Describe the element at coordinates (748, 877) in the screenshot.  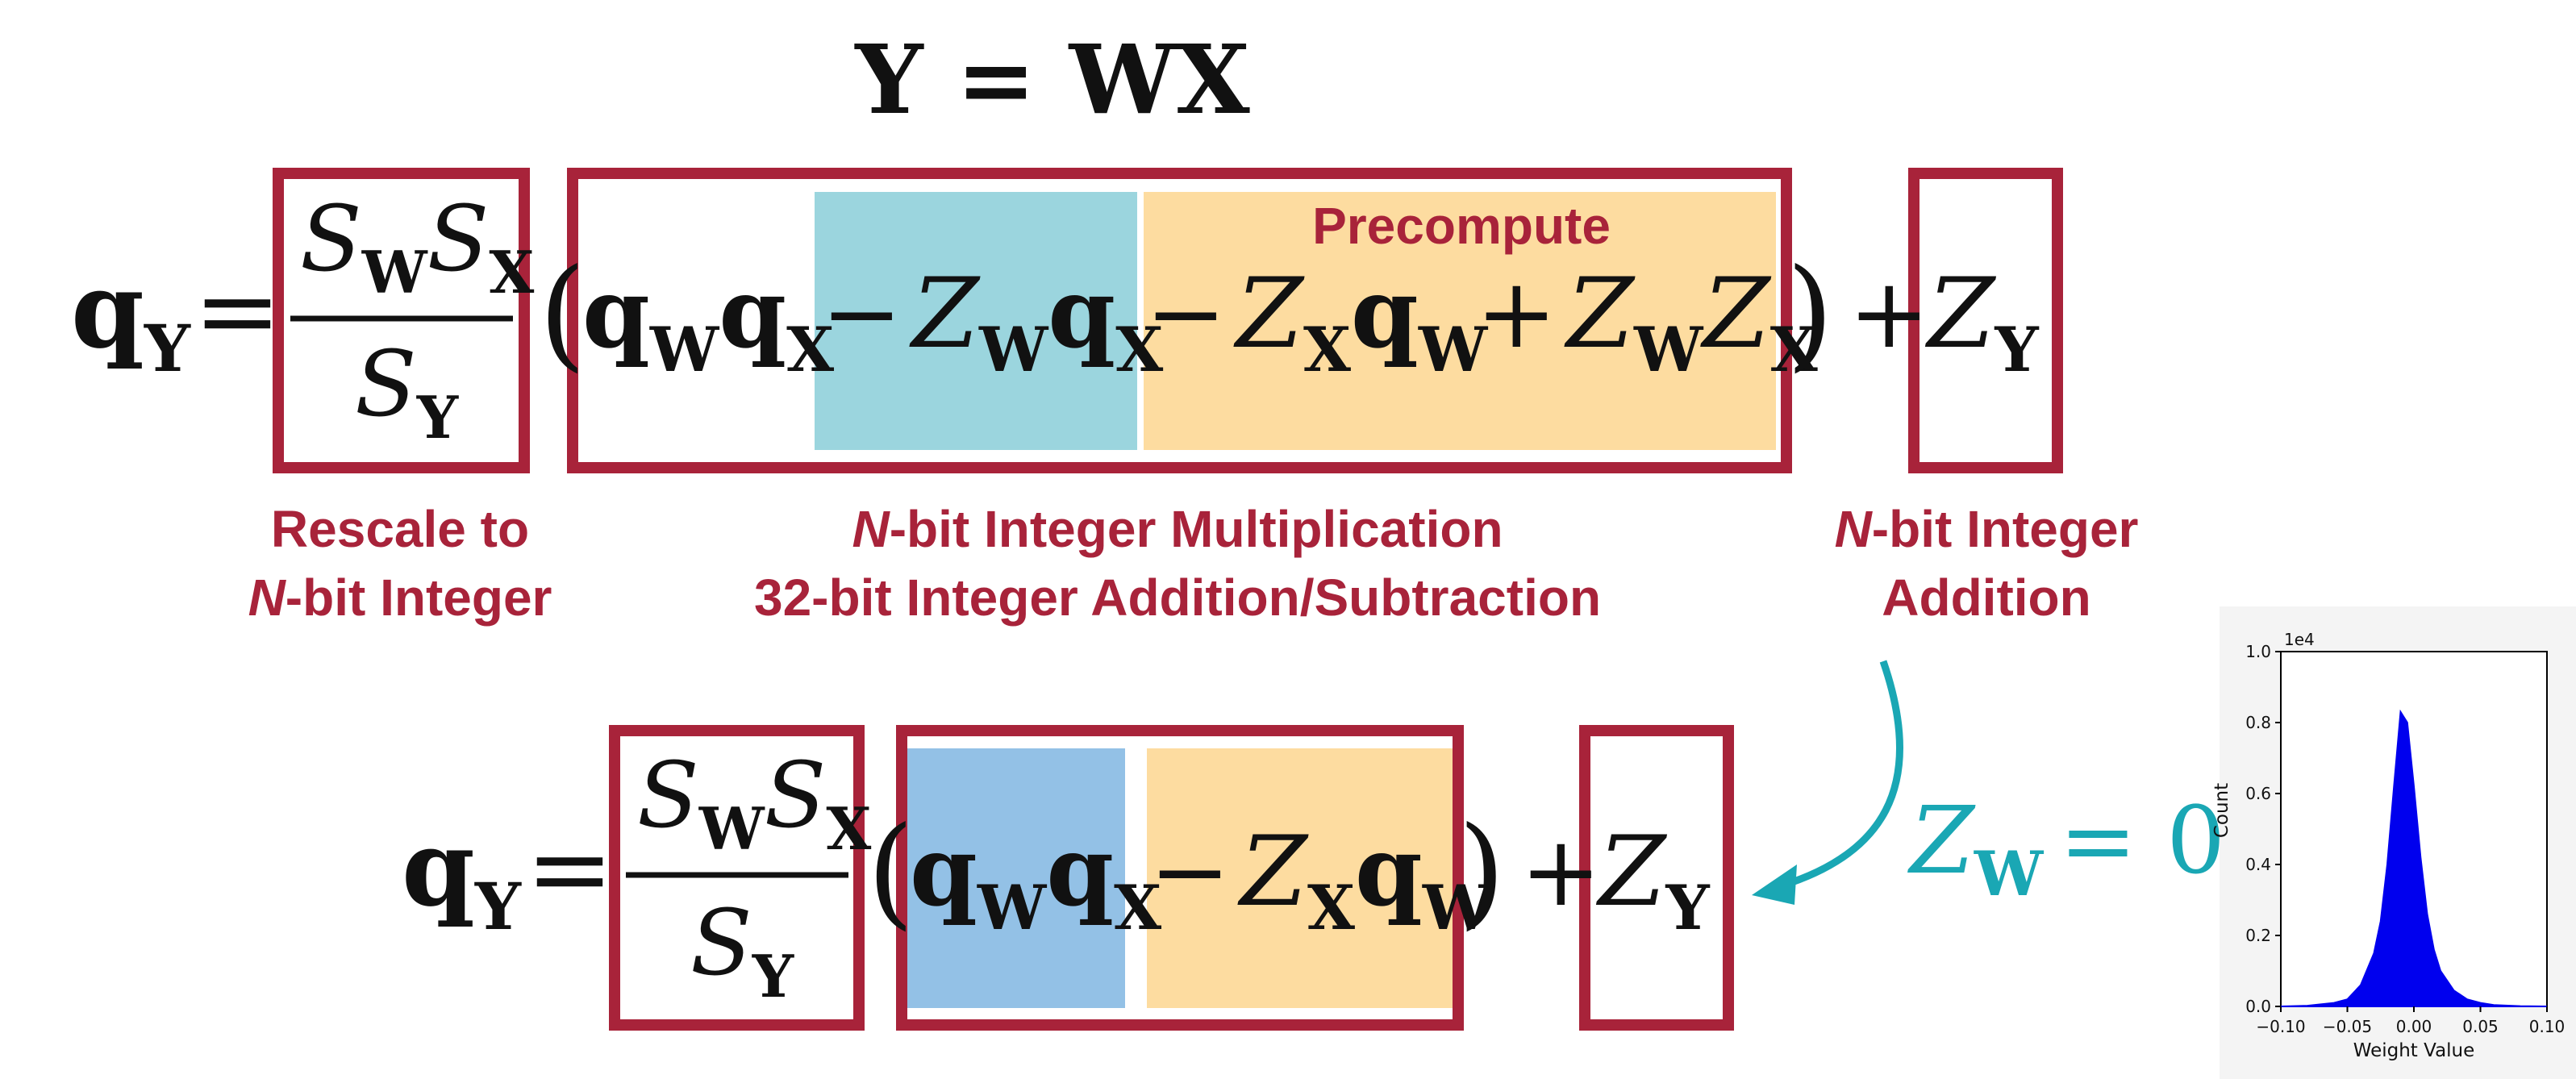
I see `eq2-fraction: SWSX SY` at that location.